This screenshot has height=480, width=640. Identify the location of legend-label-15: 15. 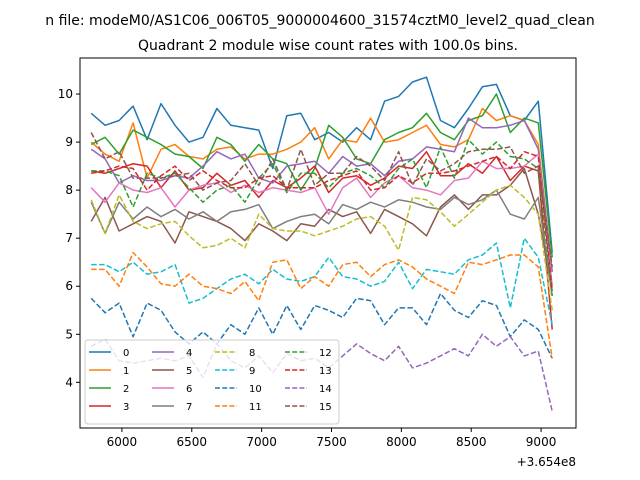
(325, 407).